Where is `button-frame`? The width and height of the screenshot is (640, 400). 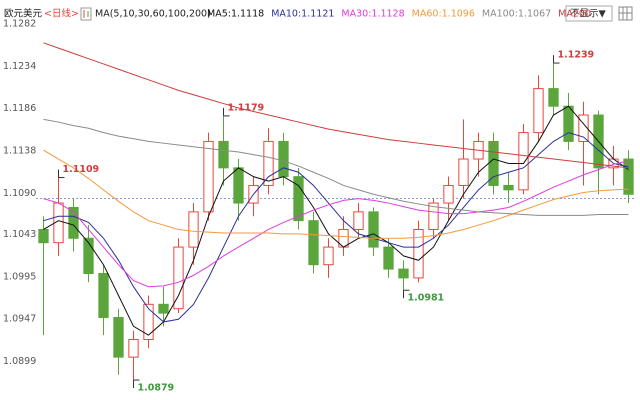
button-frame is located at coordinates (589, 13).